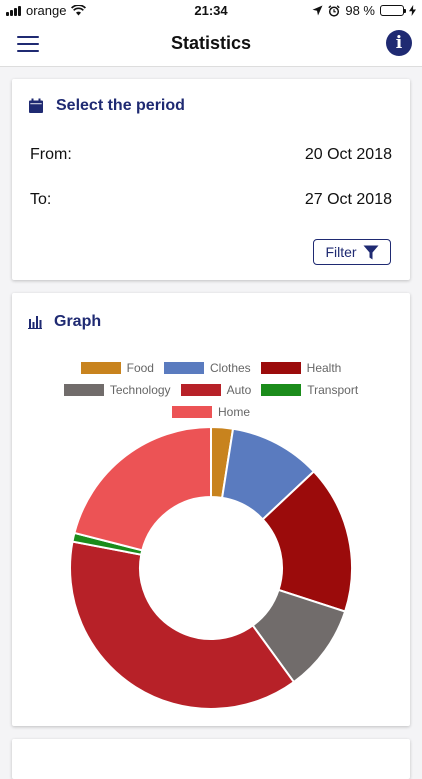  What do you see at coordinates (348, 199) in the screenshot?
I see `to-date: 27 Oct 2018` at bounding box center [348, 199].